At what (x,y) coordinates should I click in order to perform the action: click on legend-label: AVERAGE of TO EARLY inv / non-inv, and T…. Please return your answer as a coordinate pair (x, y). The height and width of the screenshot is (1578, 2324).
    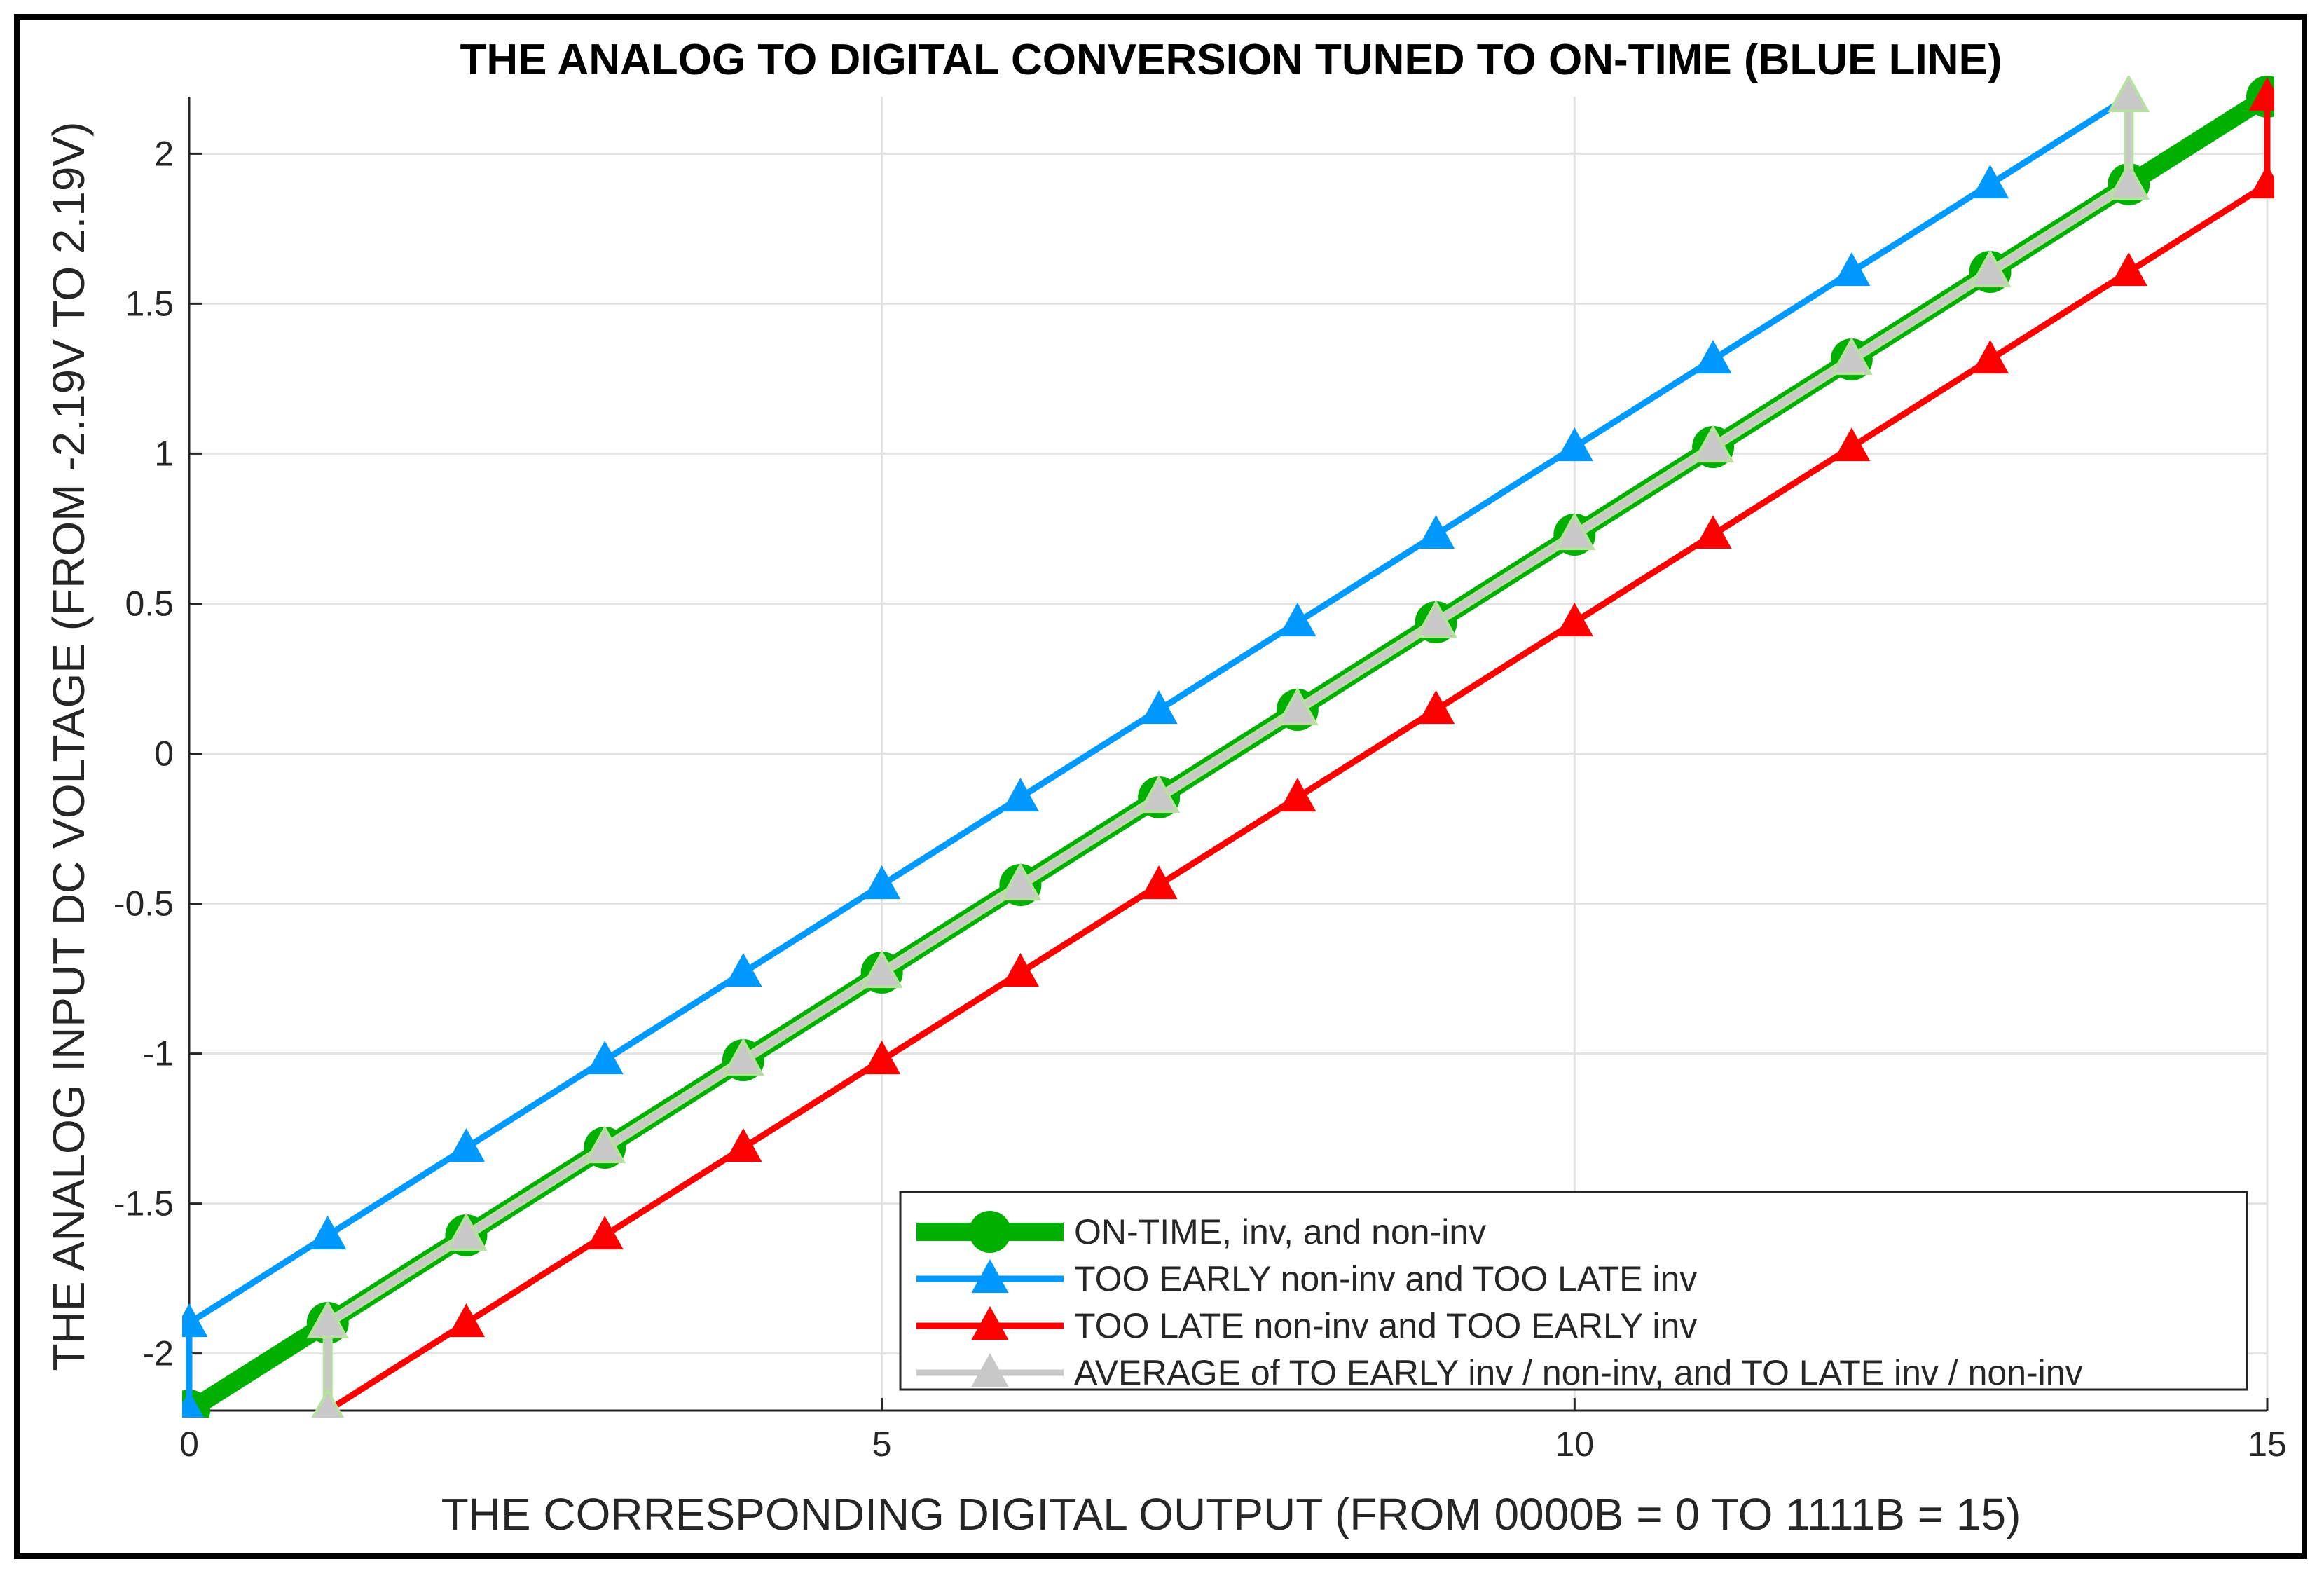
    Looking at the image, I should click on (1578, 1372).